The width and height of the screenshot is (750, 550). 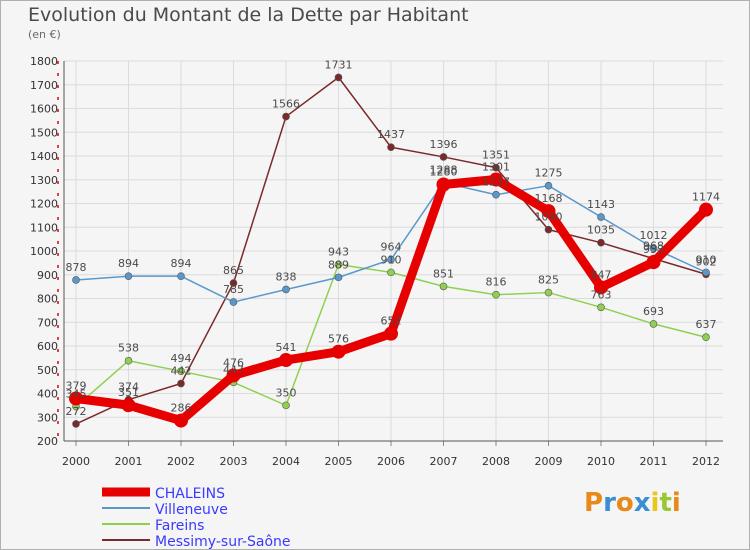 I want to click on logo-letter: o, so click(x=624, y=503).